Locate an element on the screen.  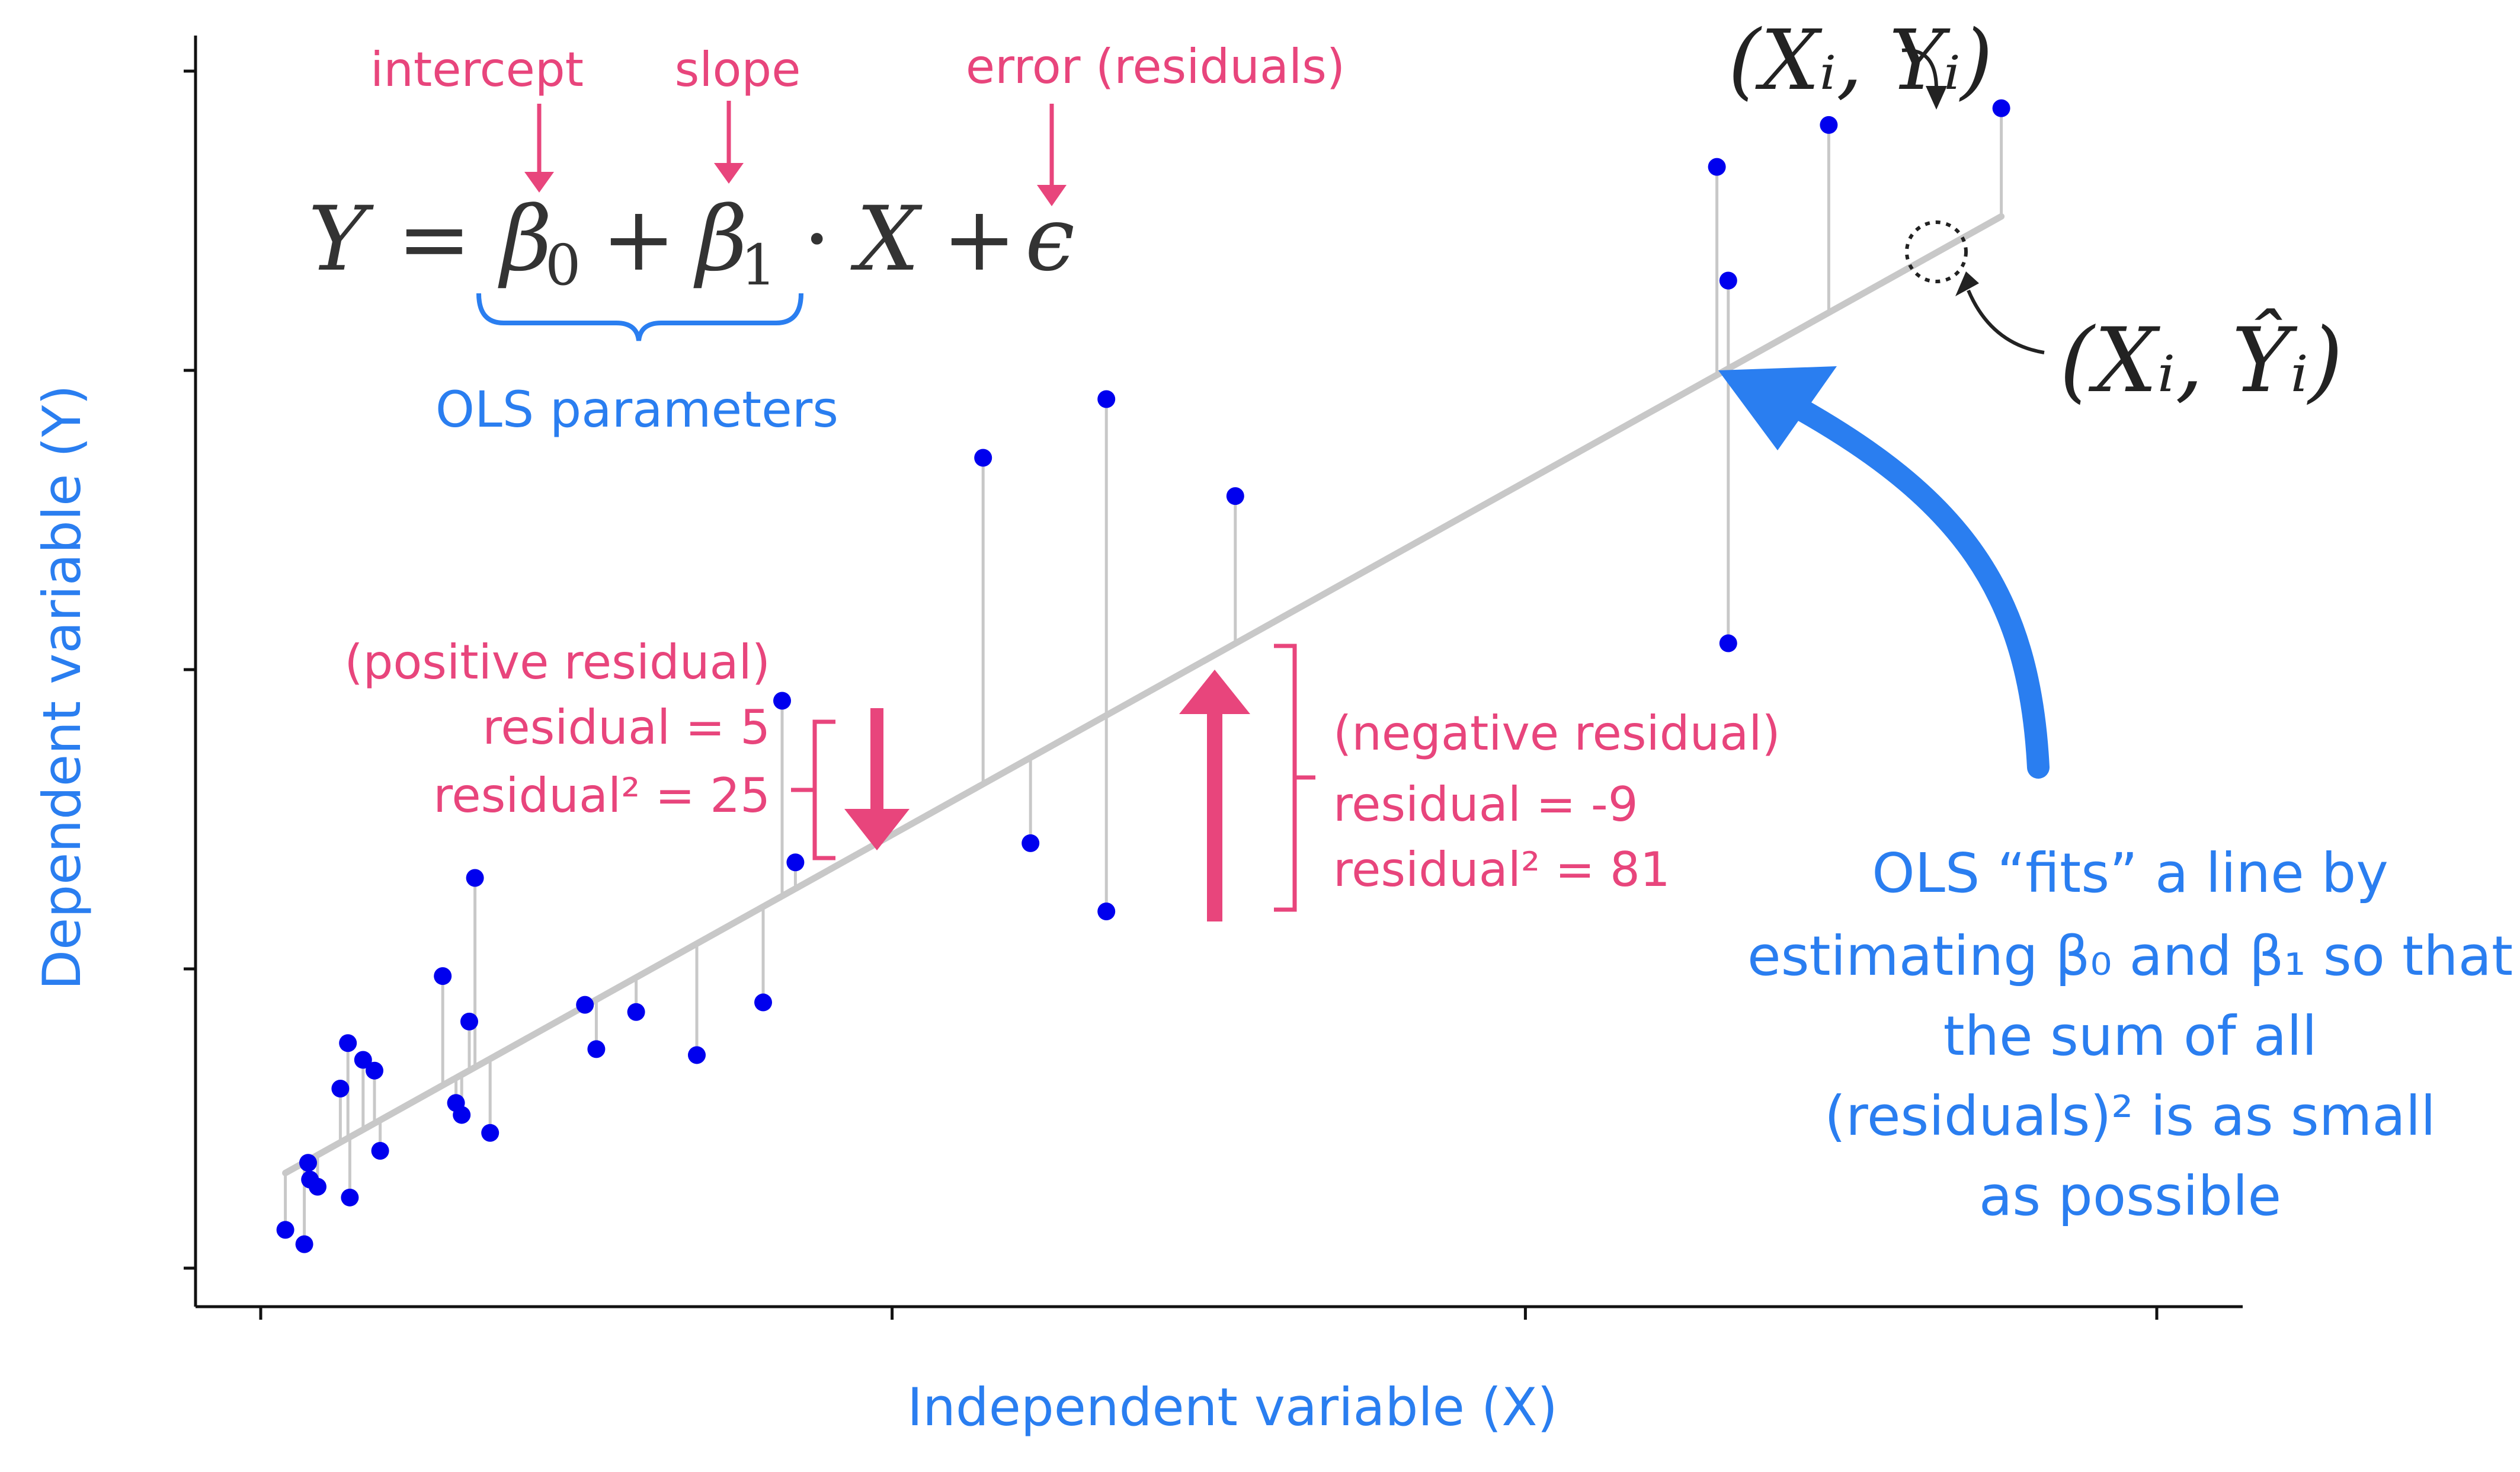
error-arrowhead-icon is located at coordinates (1052, 195).